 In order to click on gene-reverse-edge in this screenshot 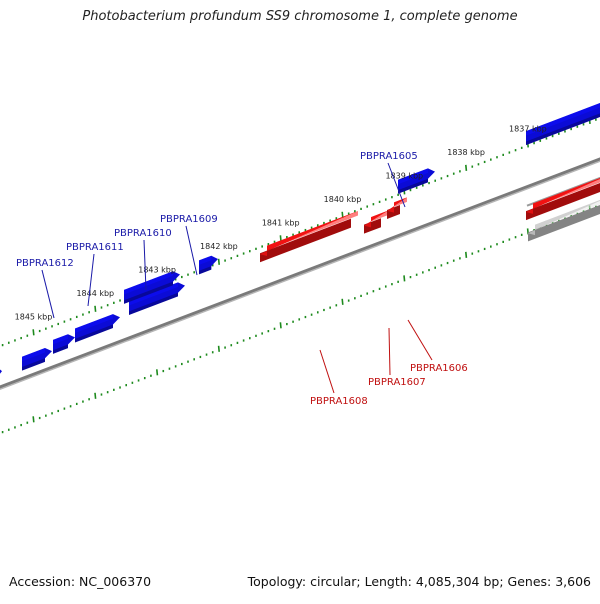, I will do `click(563, 199)`.